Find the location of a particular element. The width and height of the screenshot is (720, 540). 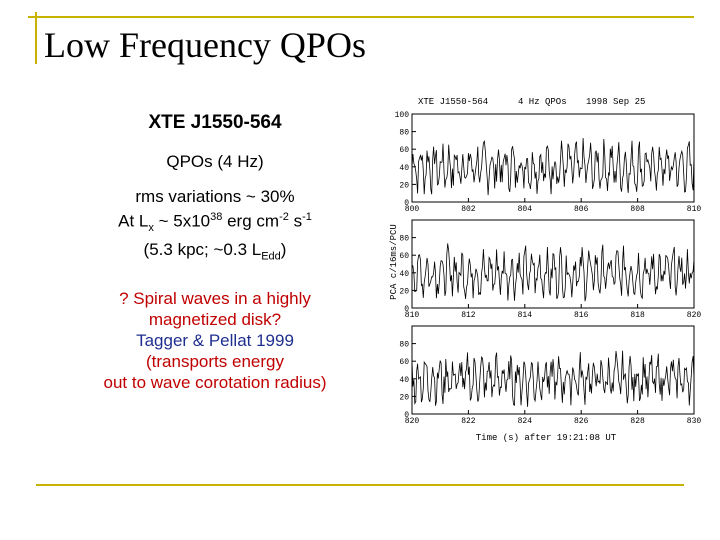

slide-title: Low Frequency QPOs is located at coordinates (205, 45).